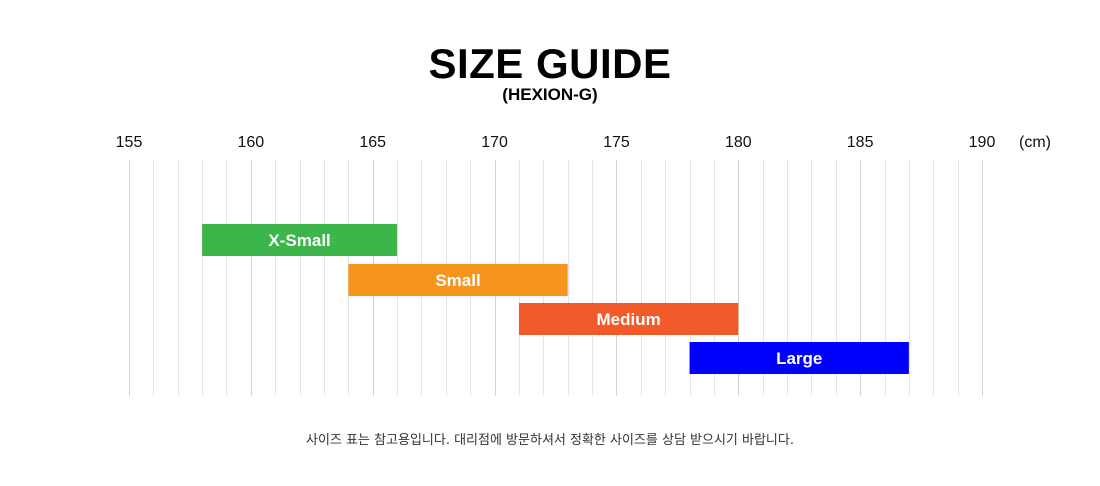 This screenshot has height=486, width=1100. I want to click on size-bar-label: X-Small, so click(299, 240).